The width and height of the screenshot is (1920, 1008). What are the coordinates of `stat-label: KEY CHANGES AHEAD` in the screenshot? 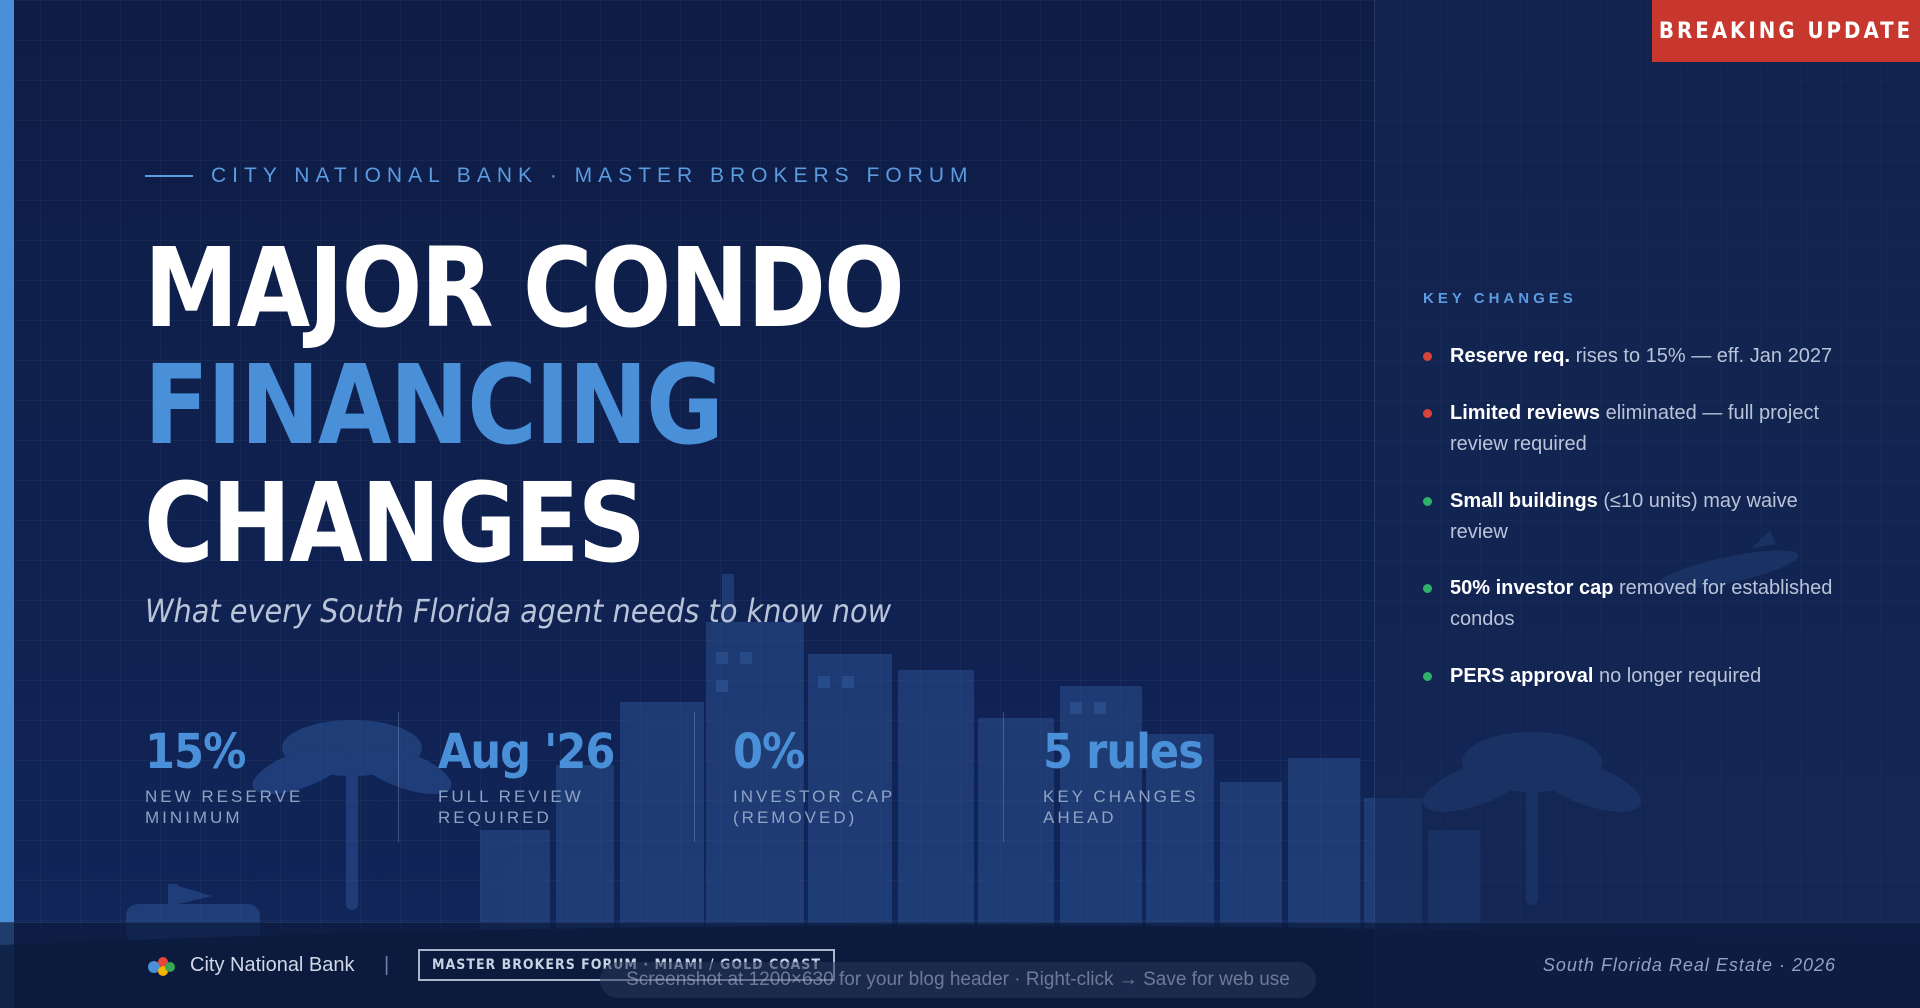 It's located at (1121, 807).